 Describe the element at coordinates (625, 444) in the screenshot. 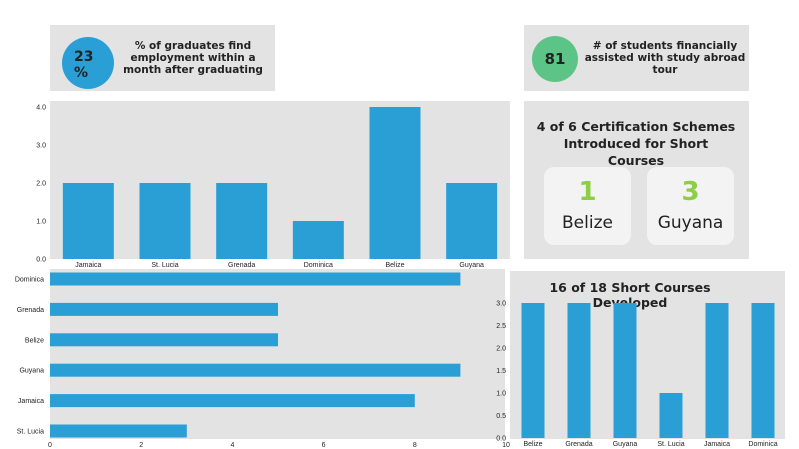

I see `chart3-xtick-label: Guyana` at that location.